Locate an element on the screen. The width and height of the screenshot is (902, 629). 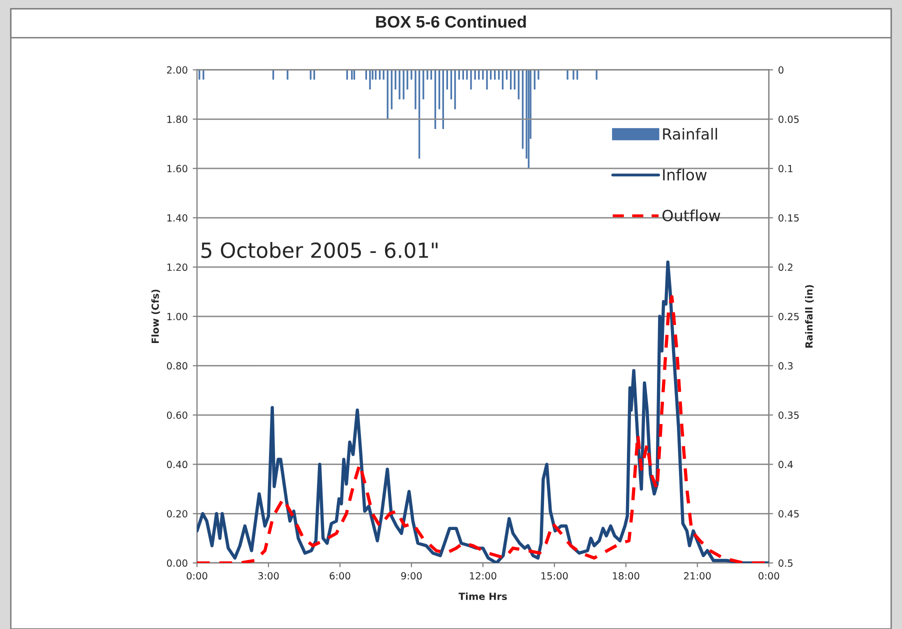
x-tick-label: 3:00 is located at coordinates (268, 576).